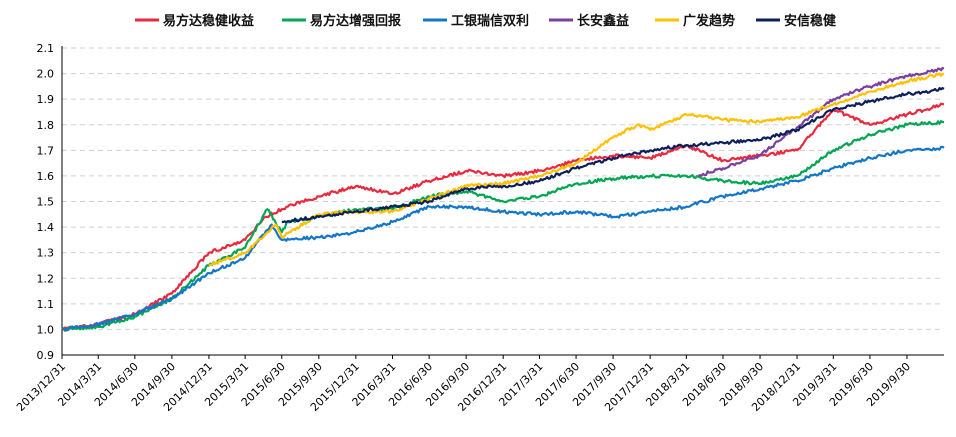 The height and width of the screenshot is (437, 956). I want to click on legend: 易方达稳健收益 易方达增强回报 工银瑞信双利 长安鑫益 广发趋势 安信稳健, so click(485, 21).